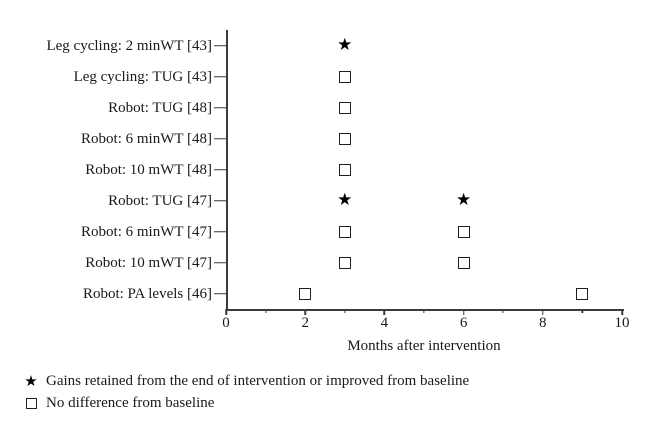 The width and height of the screenshot is (660, 441). What do you see at coordinates (226, 323) in the screenshot?
I see `x-axis-tick-label: 0` at bounding box center [226, 323].